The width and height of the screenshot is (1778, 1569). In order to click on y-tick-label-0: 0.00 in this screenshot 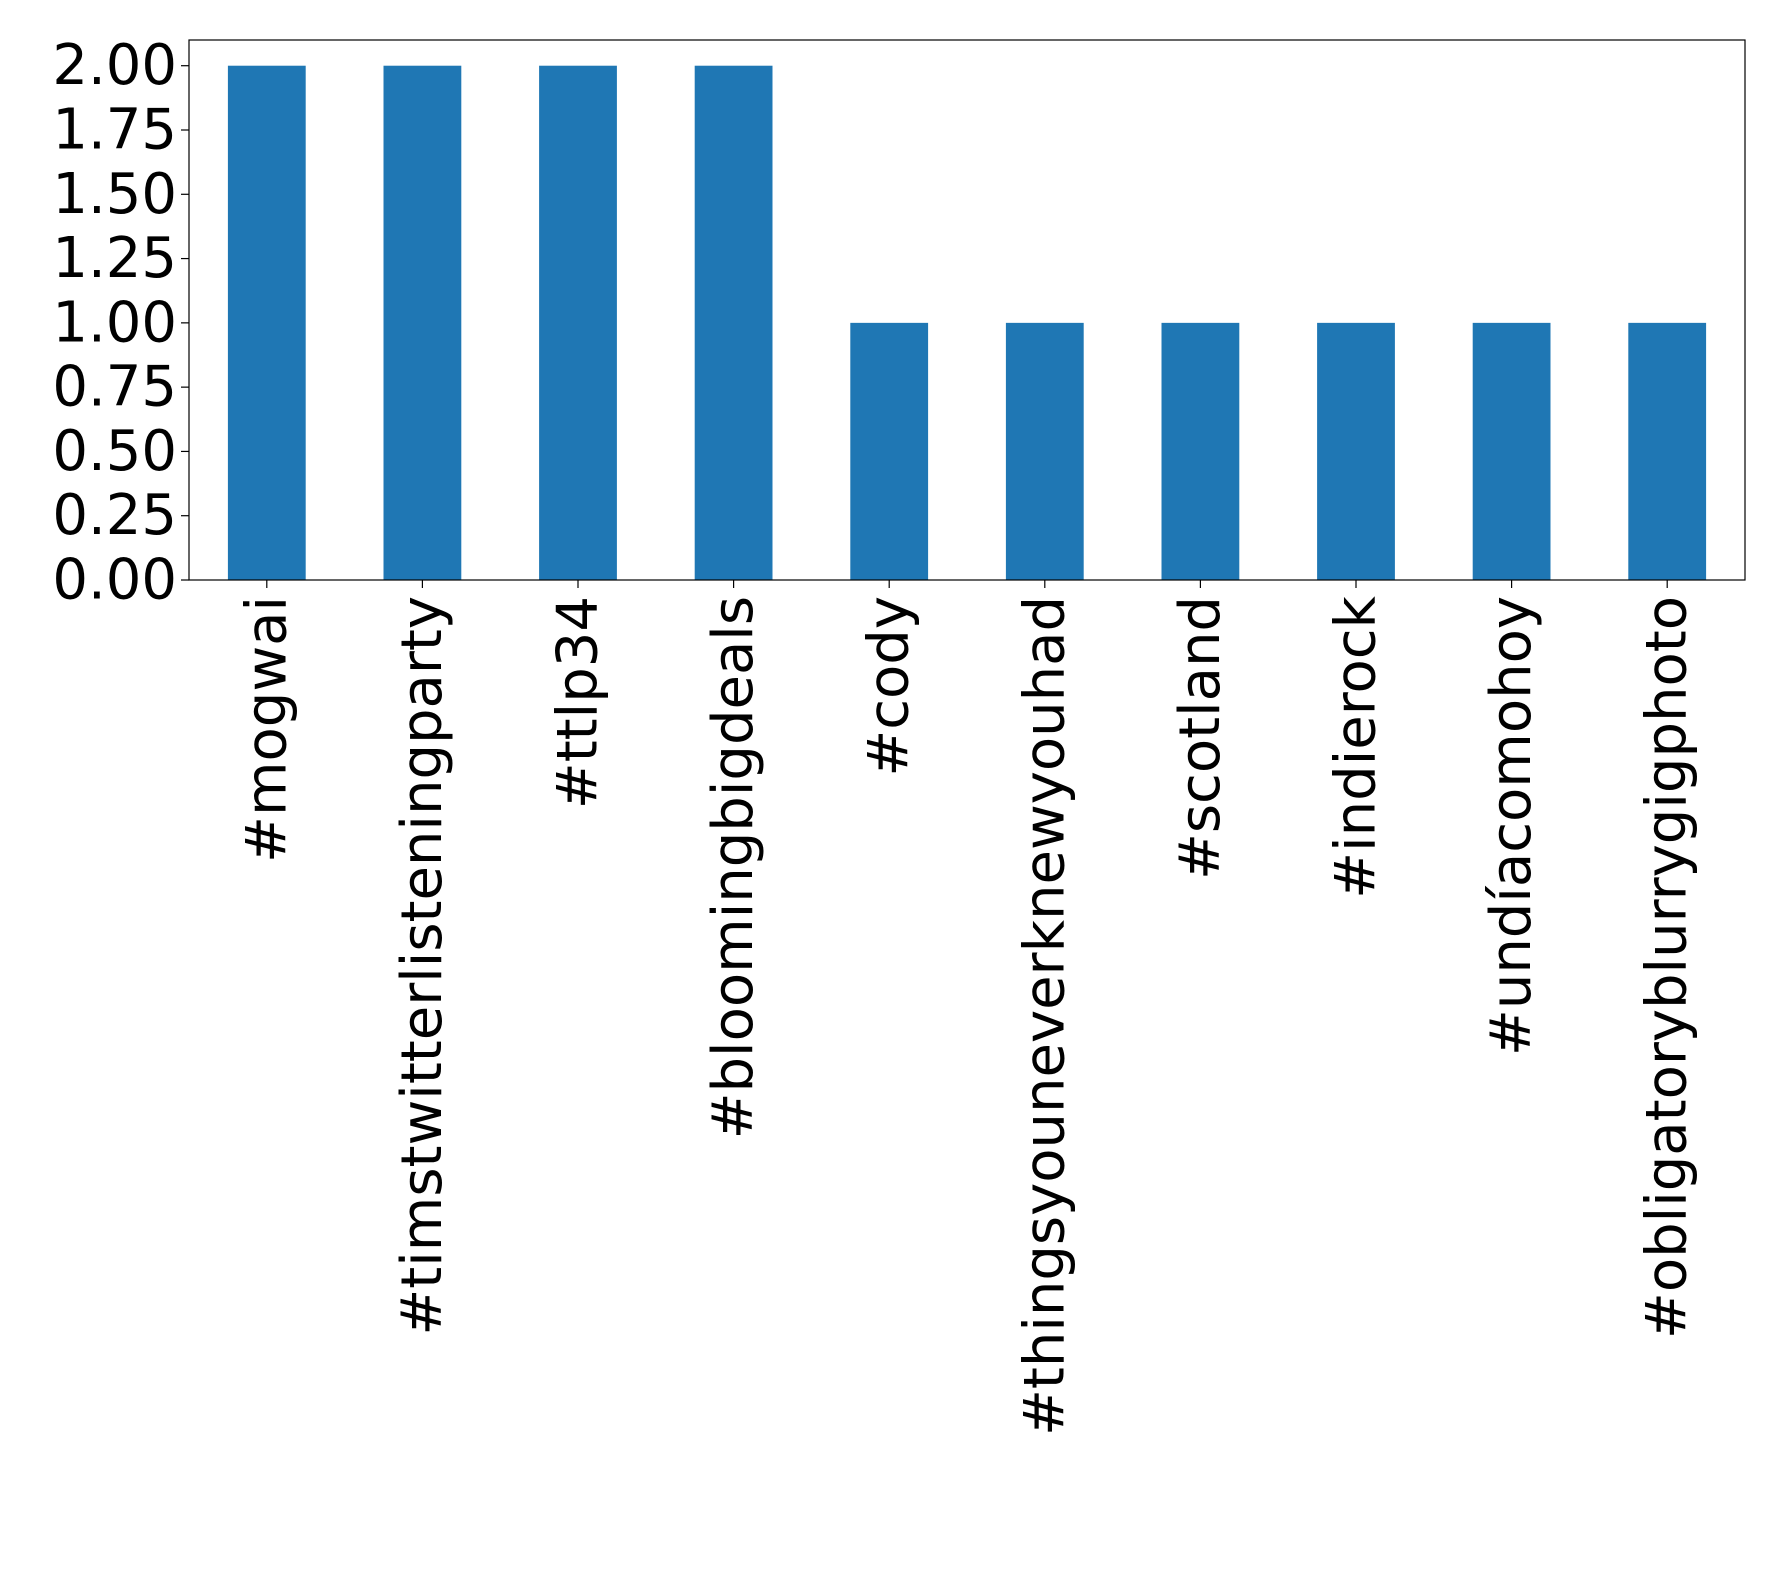, I will do `click(114, 580)`.